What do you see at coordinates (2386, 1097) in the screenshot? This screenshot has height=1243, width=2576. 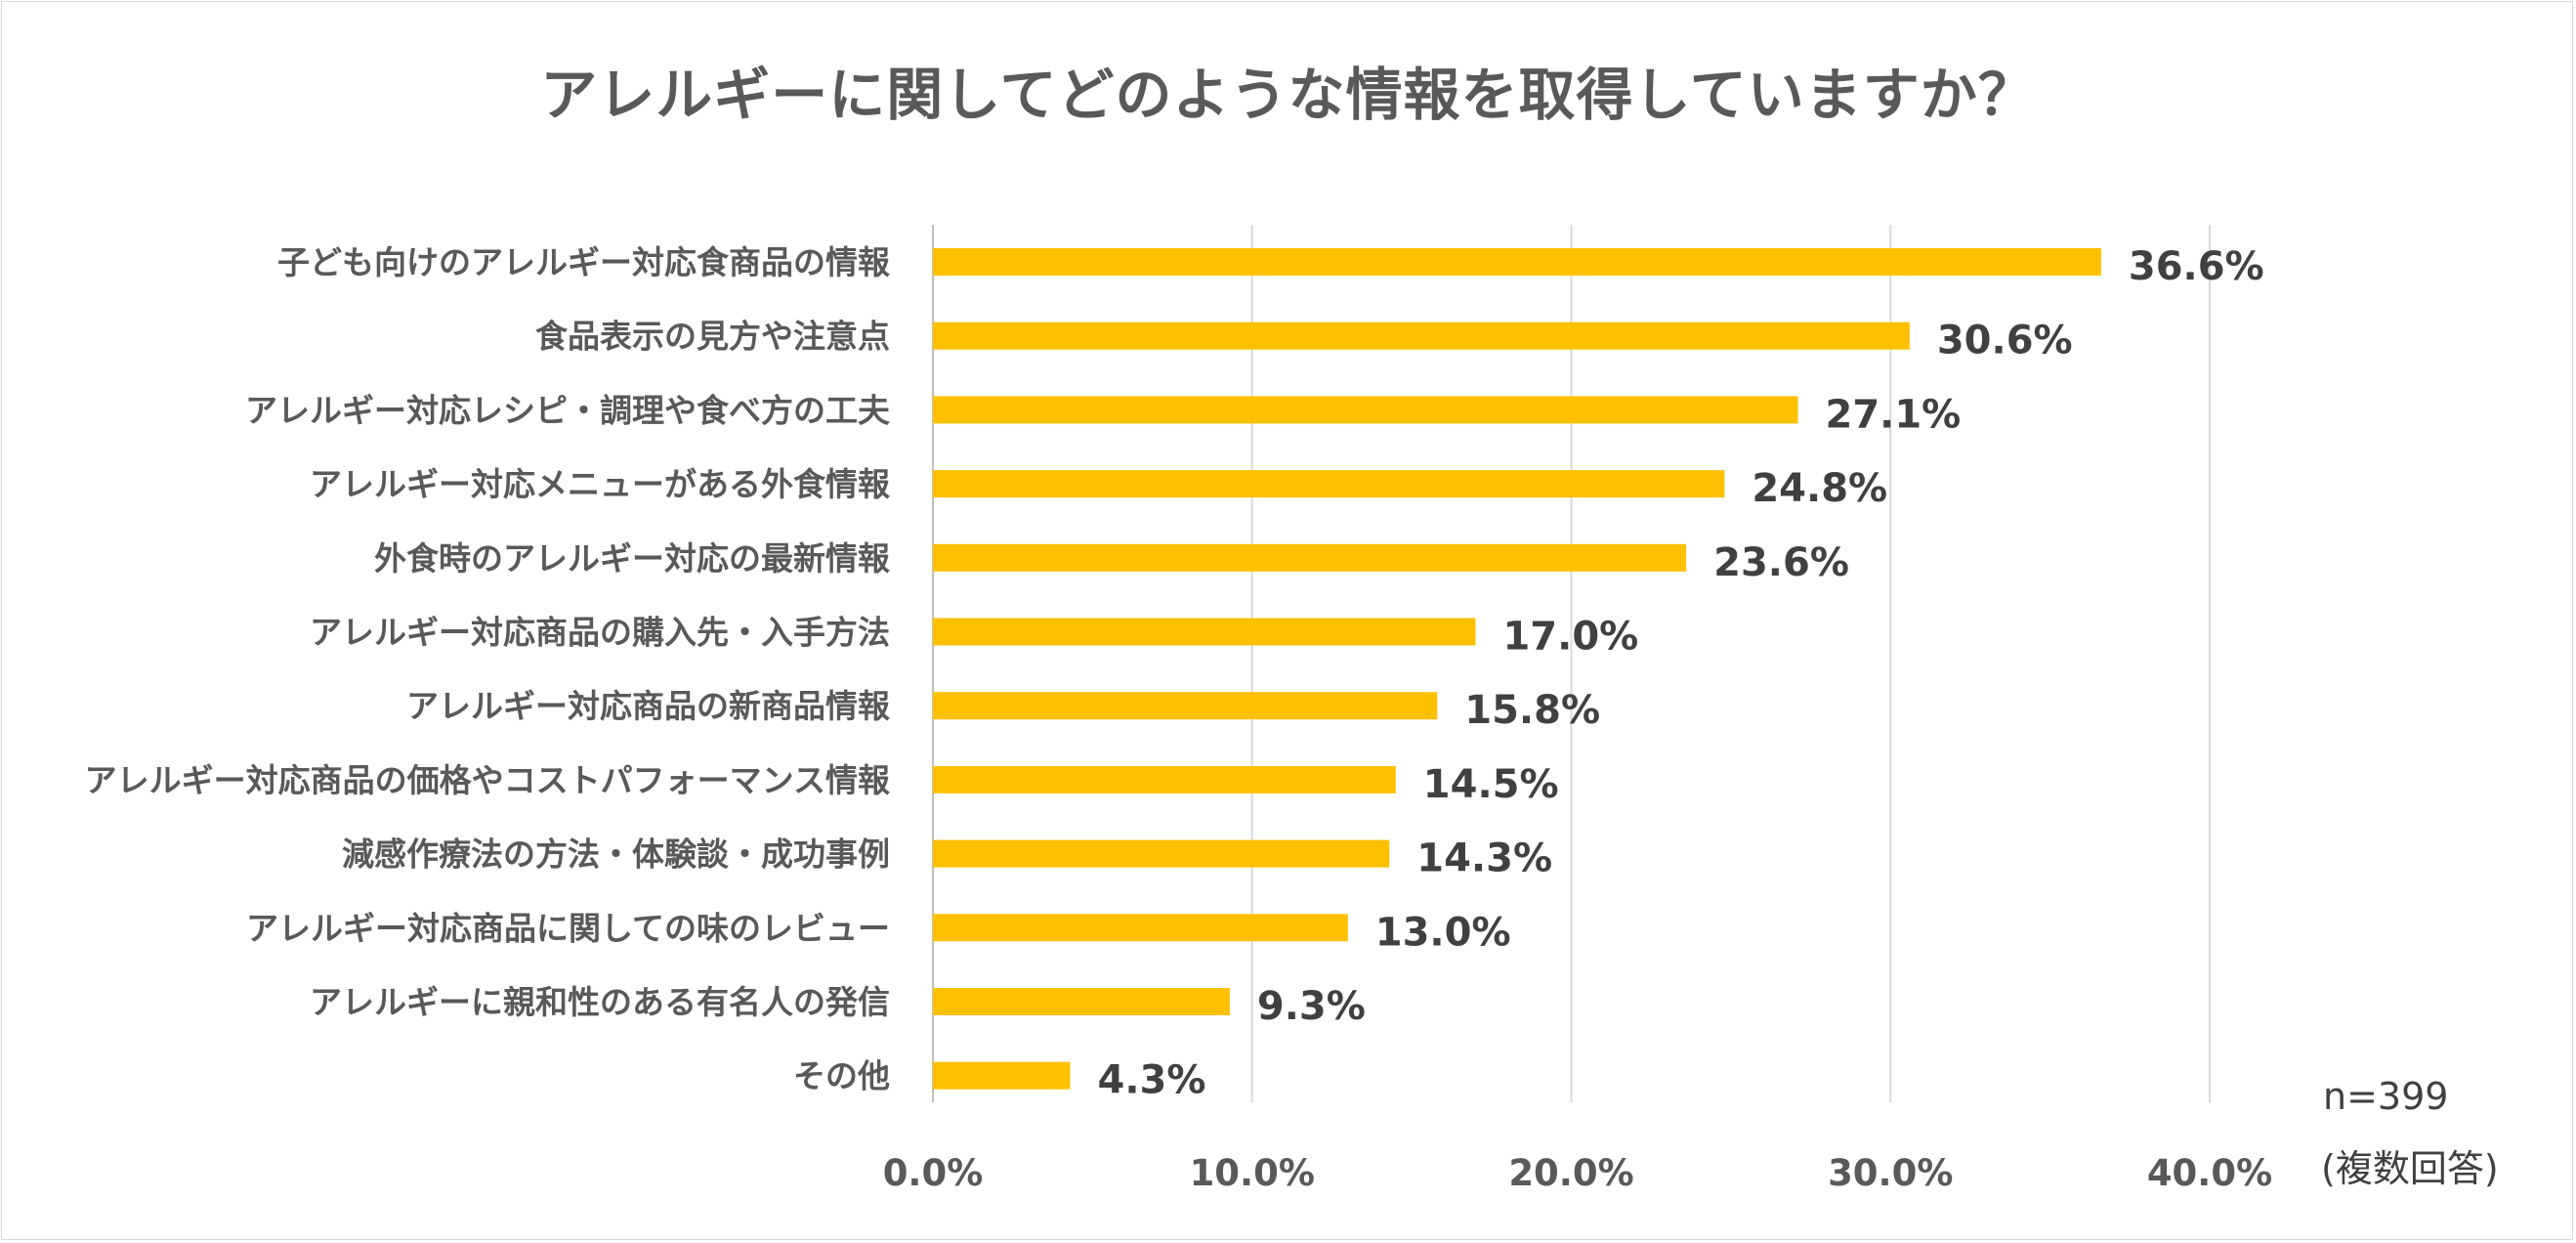 I see `sample-size-note: n=399` at bounding box center [2386, 1097].